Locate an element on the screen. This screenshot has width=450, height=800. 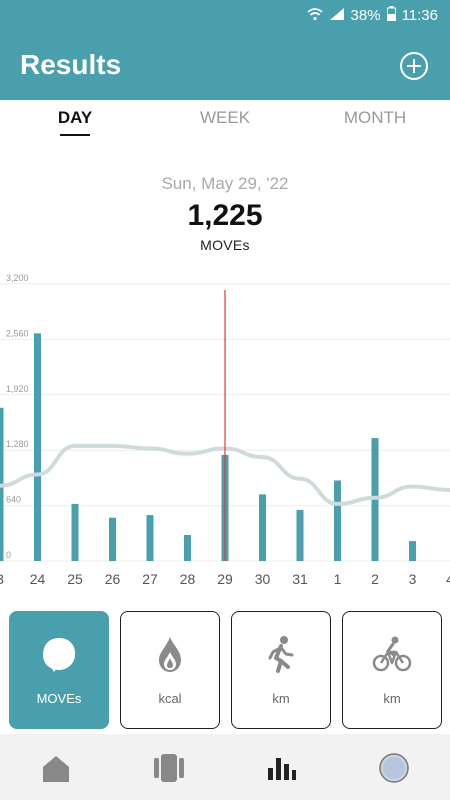
status-icons: 38% 11:36 is located at coordinates (372, 15).